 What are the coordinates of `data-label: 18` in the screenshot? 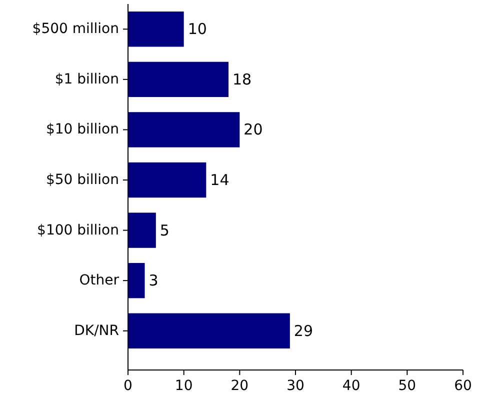 It's located at (242, 79).